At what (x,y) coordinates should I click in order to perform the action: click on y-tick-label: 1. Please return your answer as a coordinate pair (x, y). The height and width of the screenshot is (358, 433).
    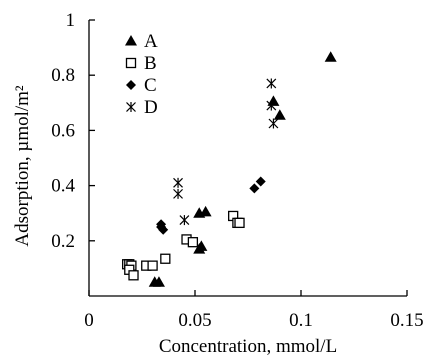
    Looking at the image, I should click on (71, 20).